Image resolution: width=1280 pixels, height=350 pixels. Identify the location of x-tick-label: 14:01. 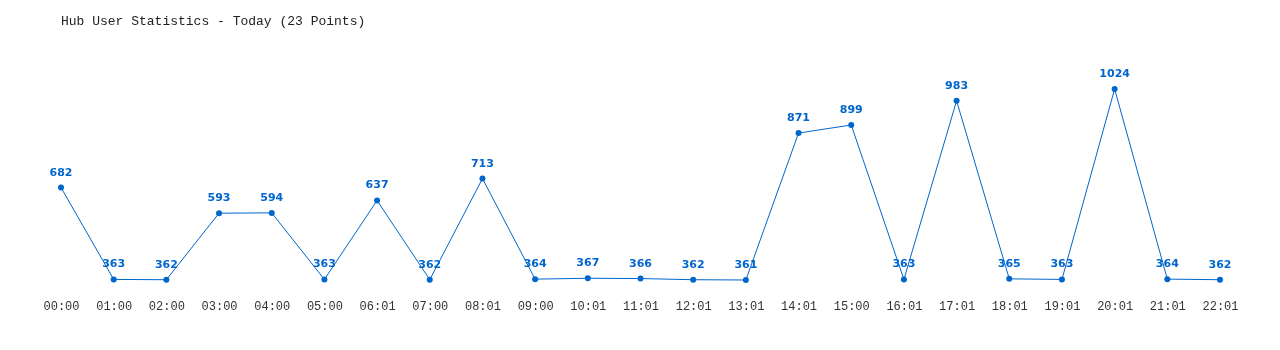
(799, 306).